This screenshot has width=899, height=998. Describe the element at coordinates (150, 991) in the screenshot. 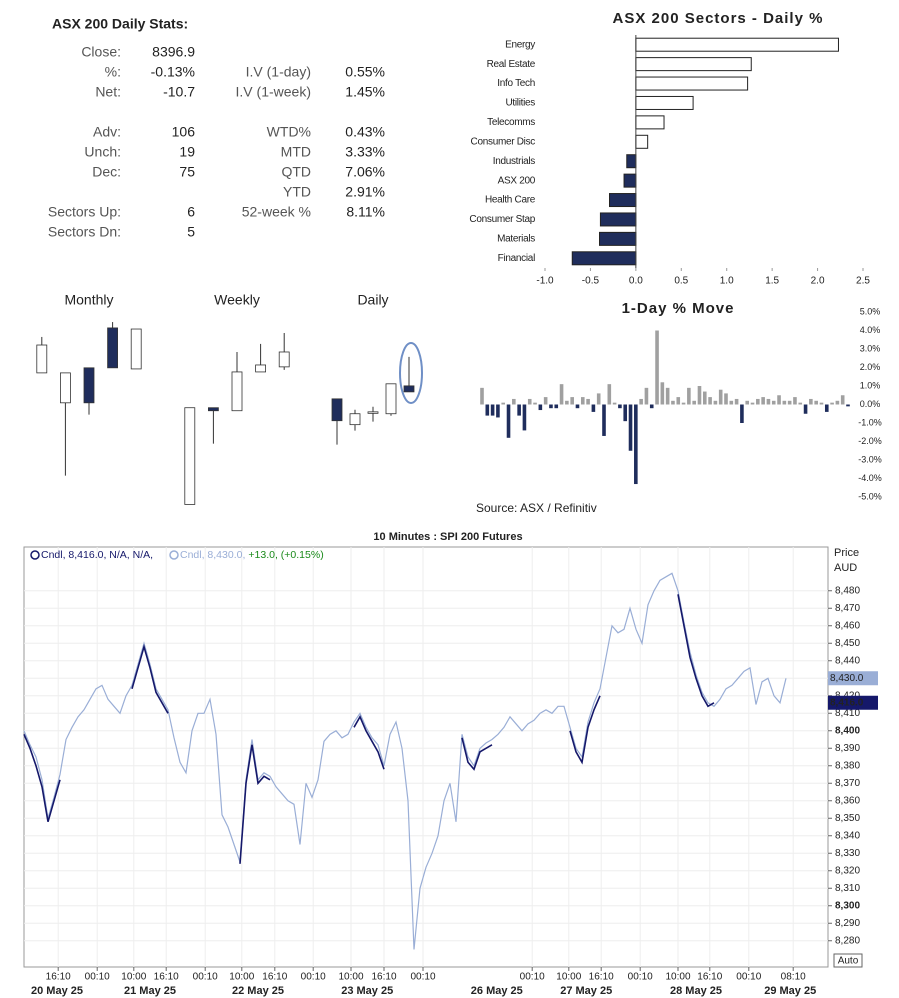

I see `date-label: 21 May 25` at that location.